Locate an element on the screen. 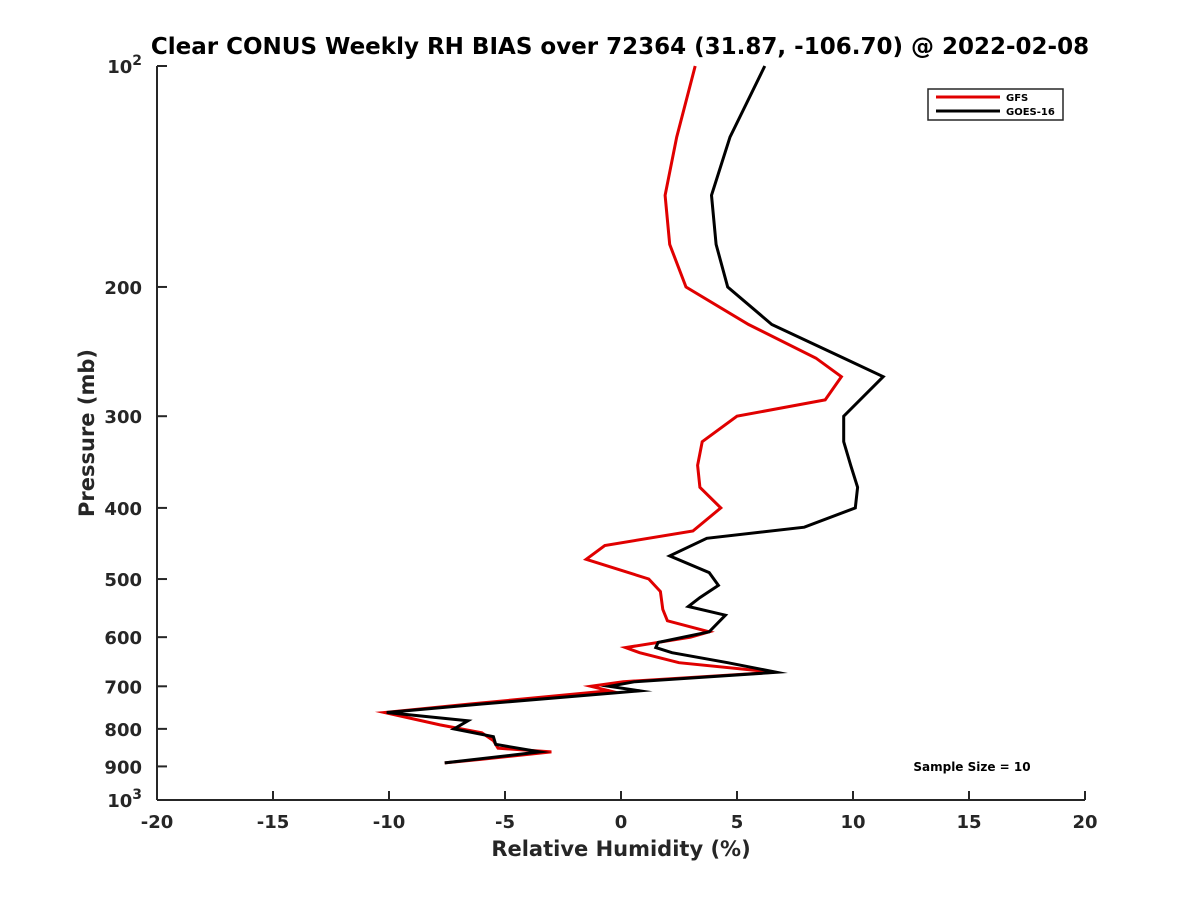 This screenshot has width=1200, height=904. x-tick-label: 10 is located at coordinates (852, 822).